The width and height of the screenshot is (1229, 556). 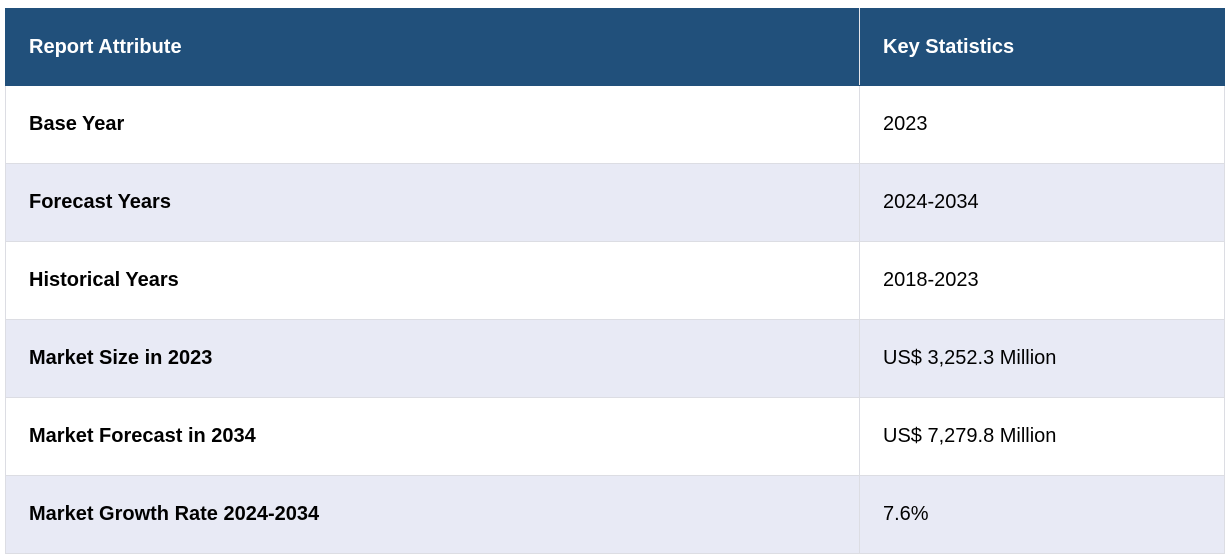 I want to click on header-row: Report Attribute Key Statistics, so click(x=615, y=47).